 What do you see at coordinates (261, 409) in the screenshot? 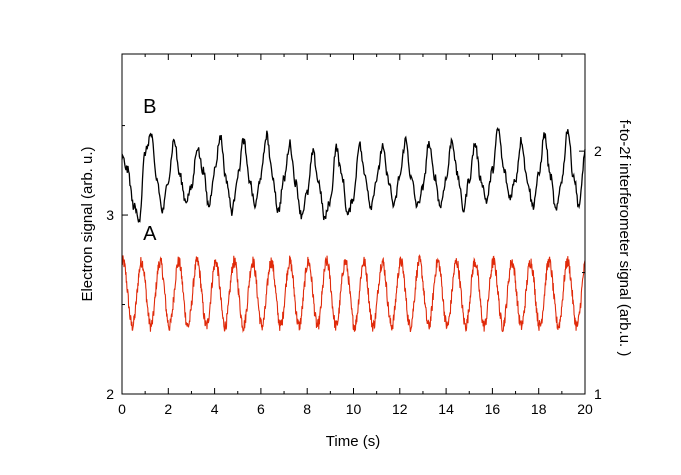
I see `x-tick-label: 6` at bounding box center [261, 409].